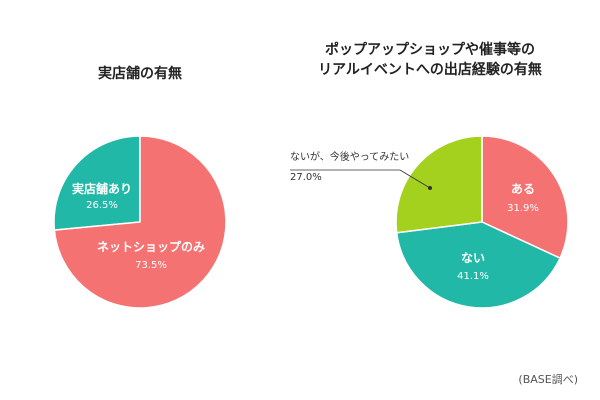  What do you see at coordinates (151, 265) in the screenshot?
I see `slice-value-1-2: 73.5%` at bounding box center [151, 265].